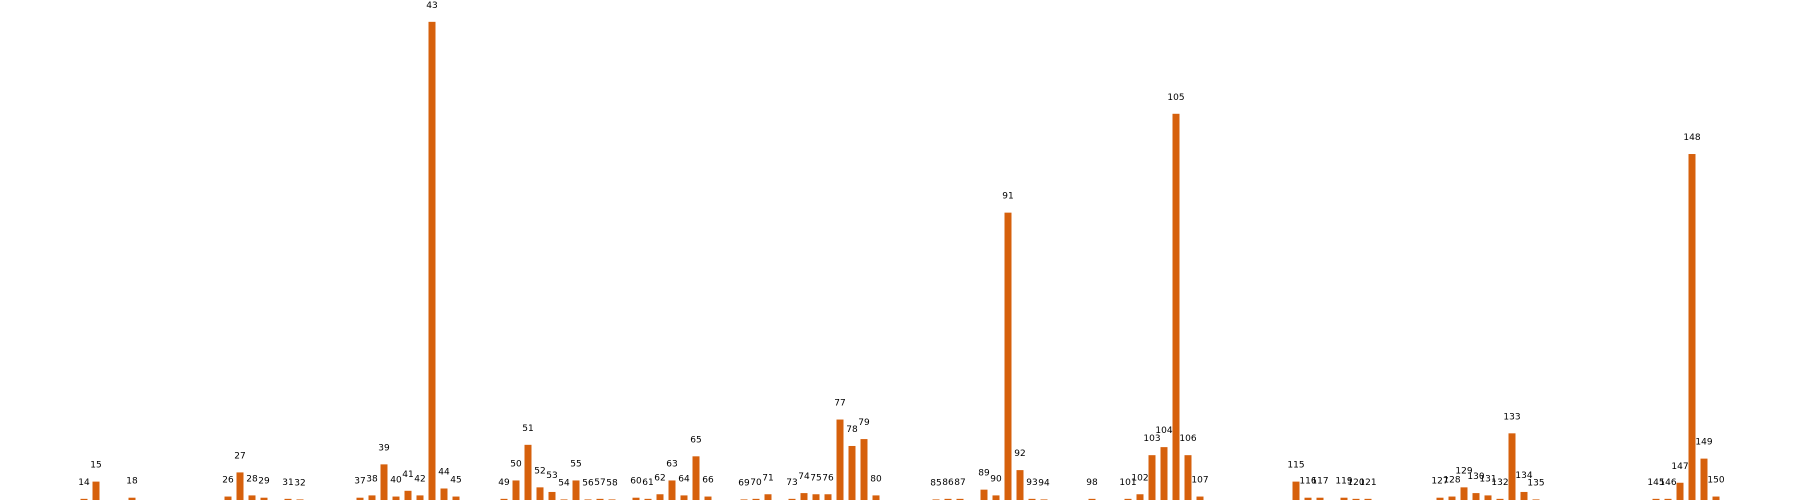 The height and width of the screenshot is (500, 1800). What do you see at coordinates (1007, 197) in the screenshot?
I see `bar-label: 91` at bounding box center [1007, 197].